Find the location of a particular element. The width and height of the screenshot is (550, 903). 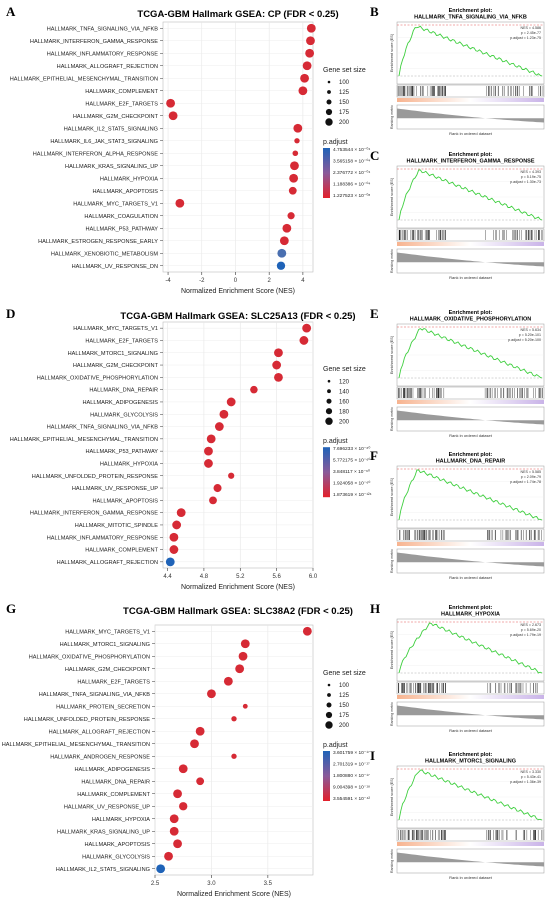

x-axis-label: Normalized Enrichment Score (NES) is located at coordinates (234, 894).